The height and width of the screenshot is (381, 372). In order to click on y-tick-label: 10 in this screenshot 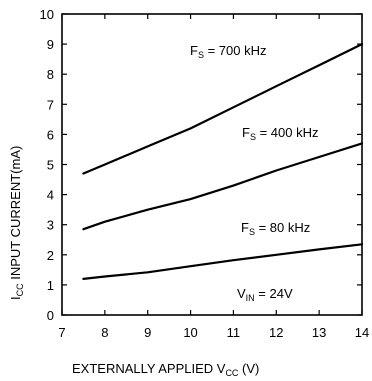, I will do `click(47, 14)`.